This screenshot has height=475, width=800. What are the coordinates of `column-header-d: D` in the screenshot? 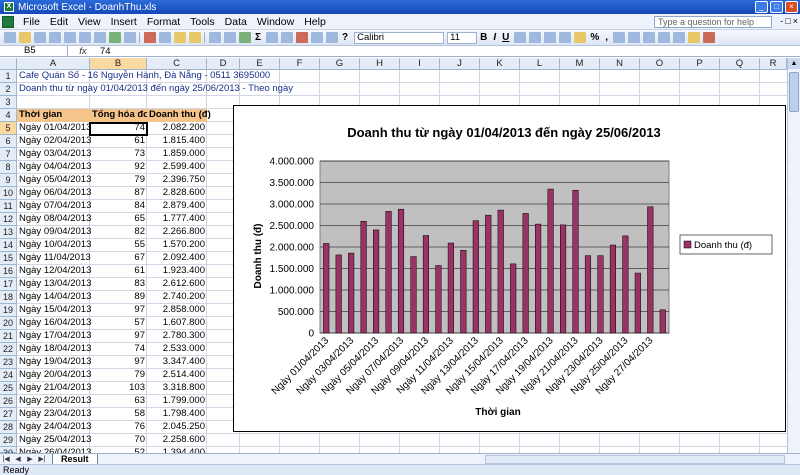 It's located at (223, 64).